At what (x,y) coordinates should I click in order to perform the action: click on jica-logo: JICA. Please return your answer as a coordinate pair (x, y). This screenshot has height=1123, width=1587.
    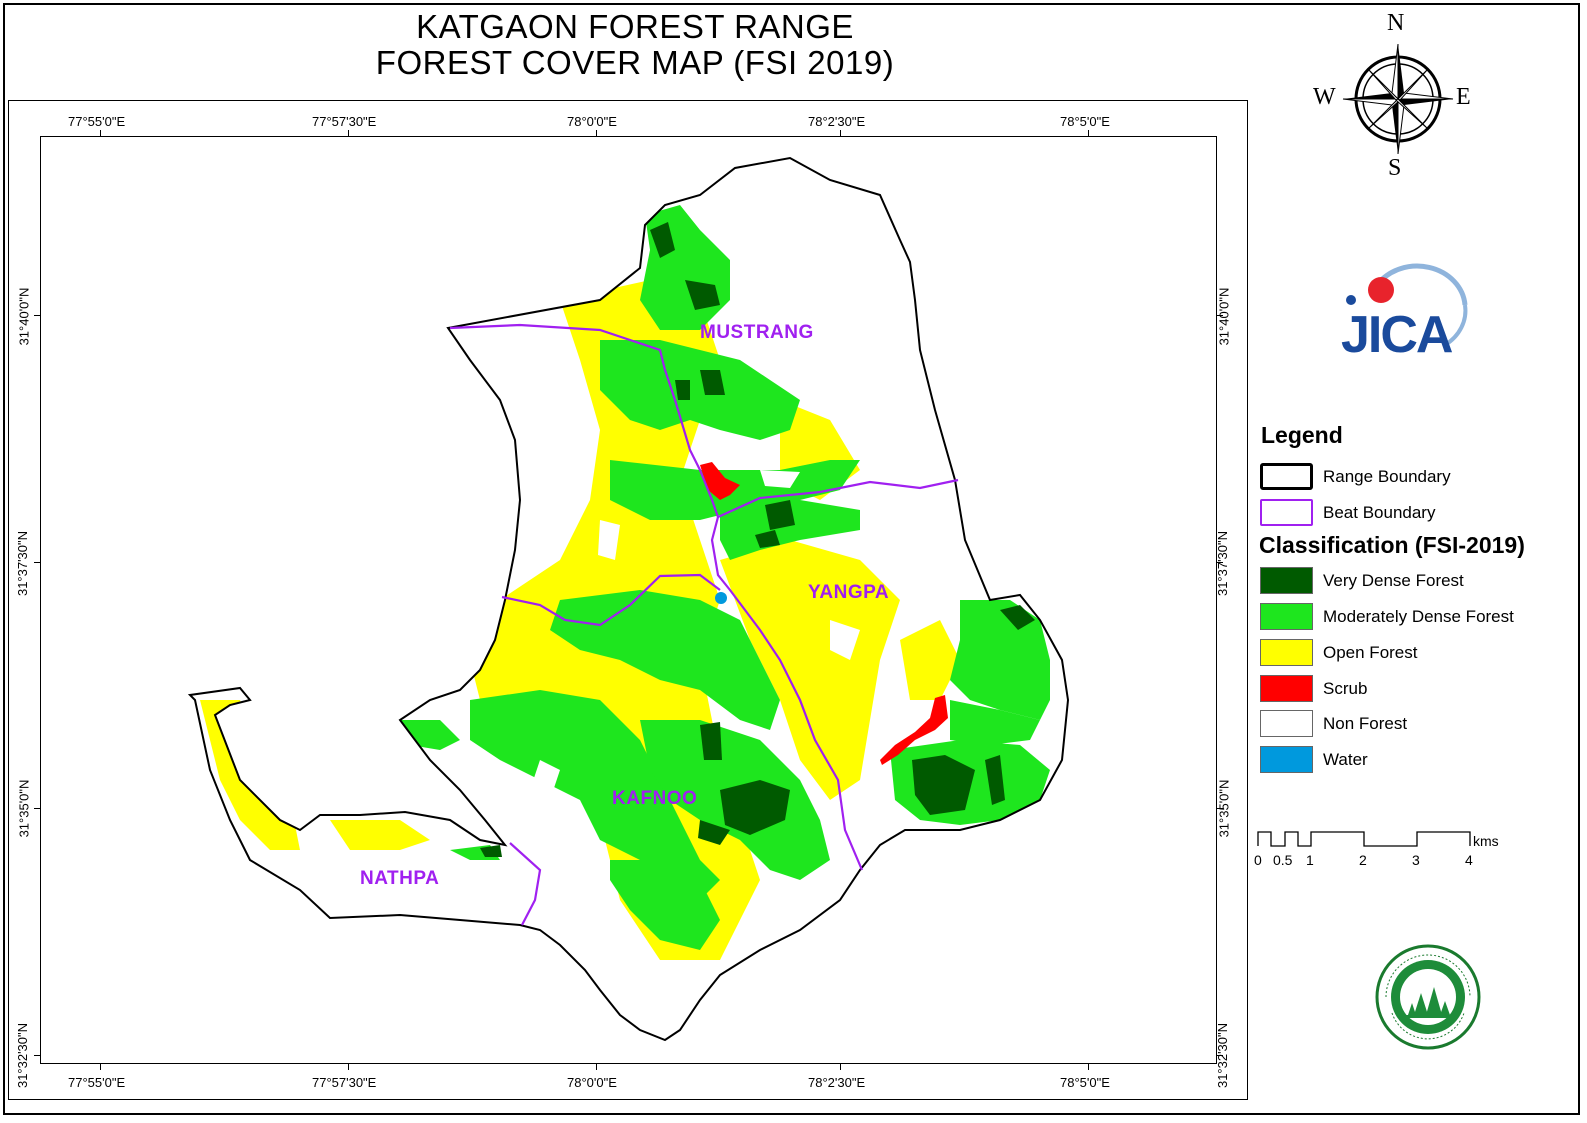
    Looking at the image, I should click on (1404, 311).